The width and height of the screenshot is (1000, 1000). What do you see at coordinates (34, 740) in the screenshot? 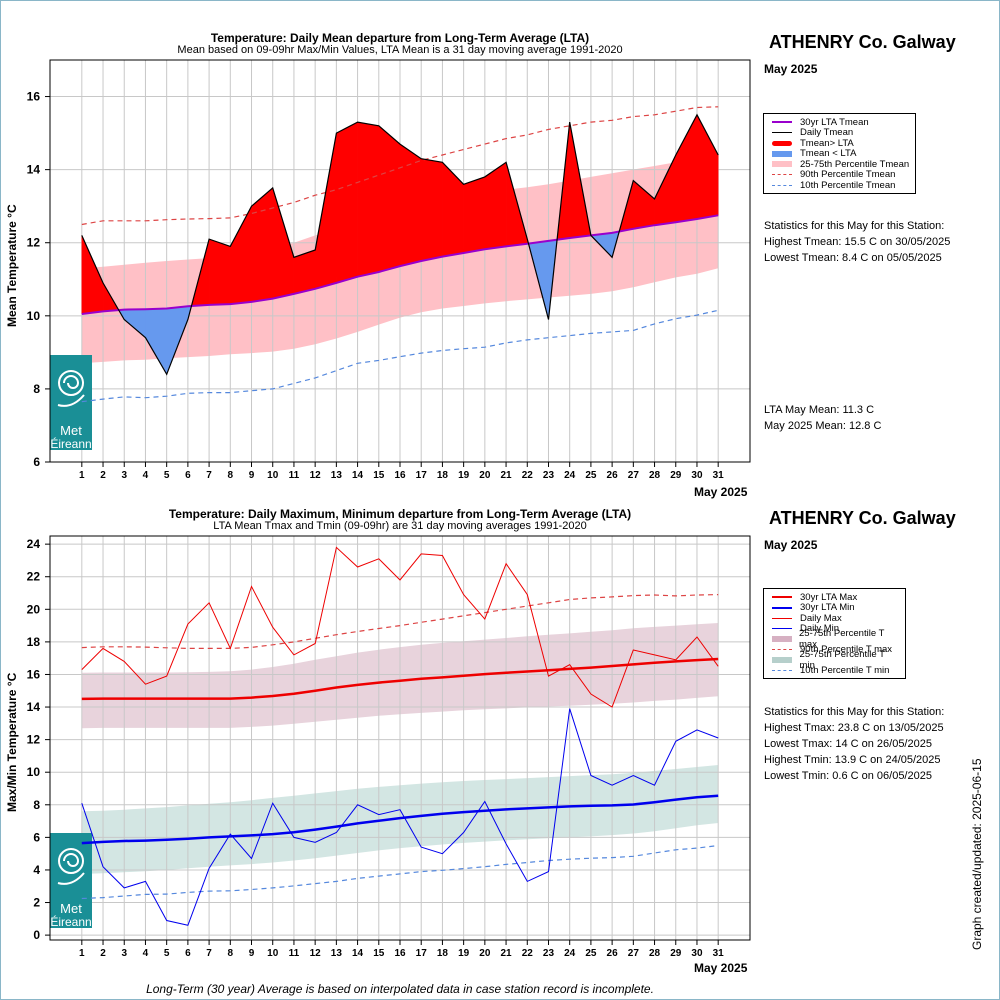
I see `y-tick-label: 12` at bounding box center [34, 740].